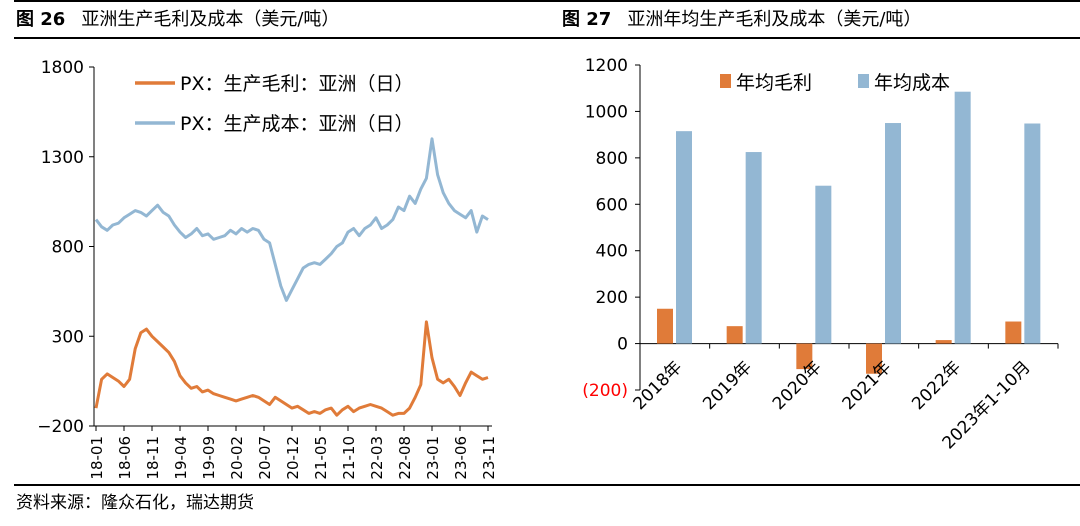 Image resolution: width=1080 pixels, height=526 pixels. I want to click on y-tick-label-left: 800, so click(68, 248).